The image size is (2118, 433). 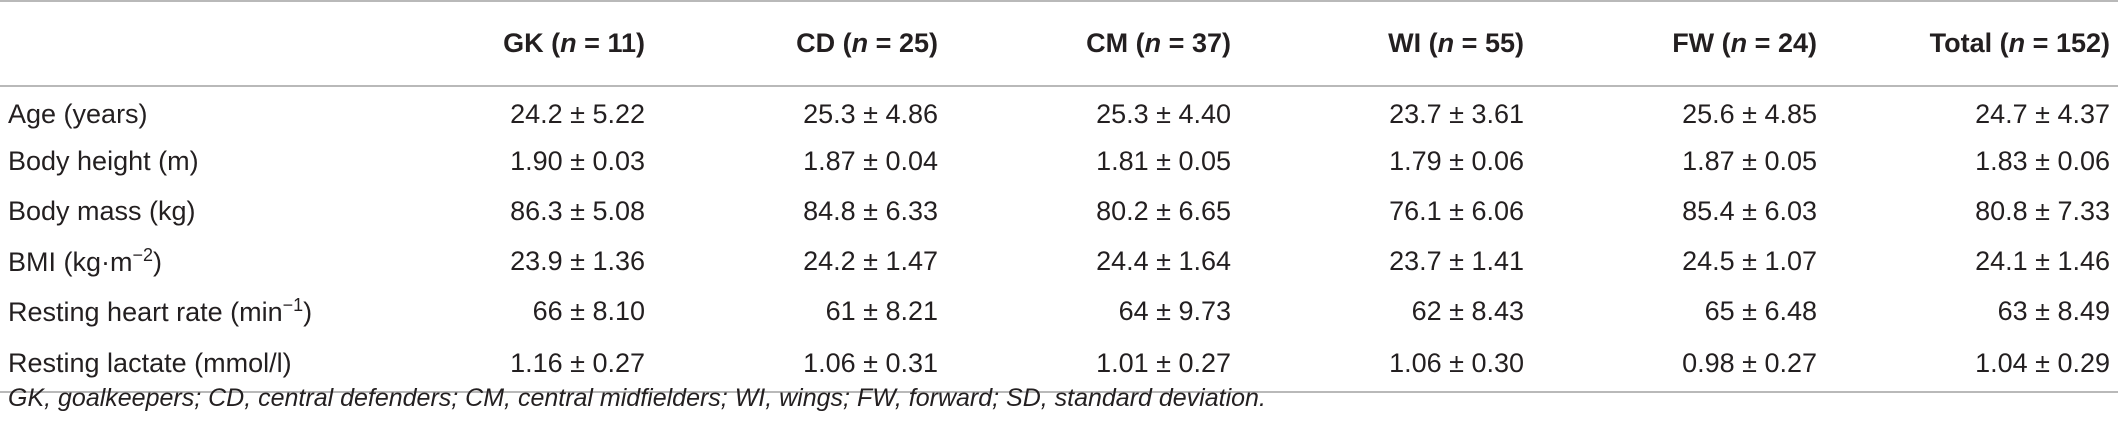 What do you see at coordinates (1467, 310) in the screenshot?
I see `table-cell: 62 ± 8.43` at bounding box center [1467, 310].